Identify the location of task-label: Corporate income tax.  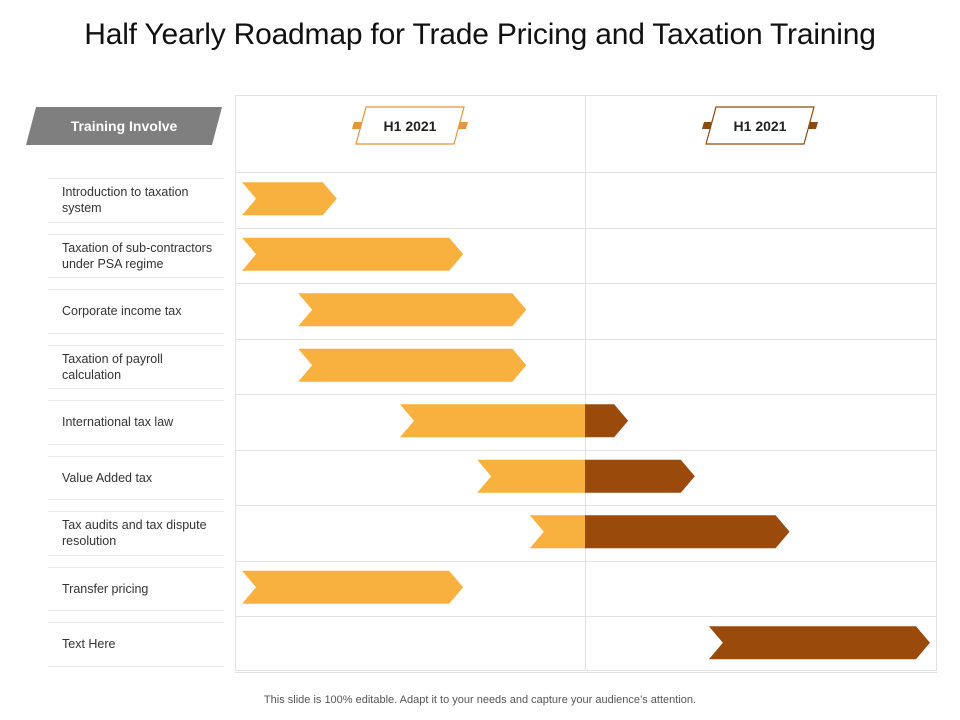
(122, 311).